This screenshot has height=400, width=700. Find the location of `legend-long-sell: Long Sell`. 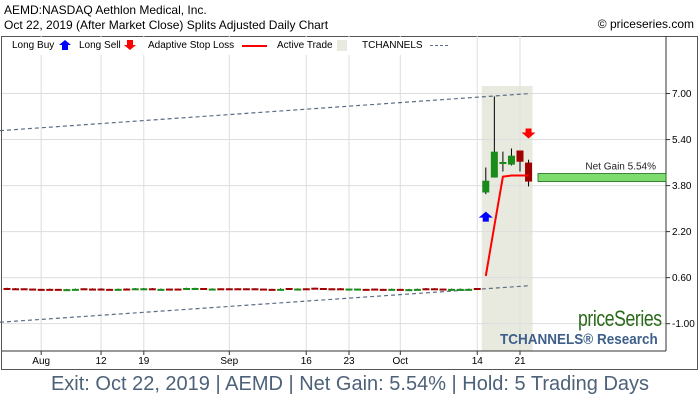

legend-long-sell: Long Sell is located at coordinates (100, 45).